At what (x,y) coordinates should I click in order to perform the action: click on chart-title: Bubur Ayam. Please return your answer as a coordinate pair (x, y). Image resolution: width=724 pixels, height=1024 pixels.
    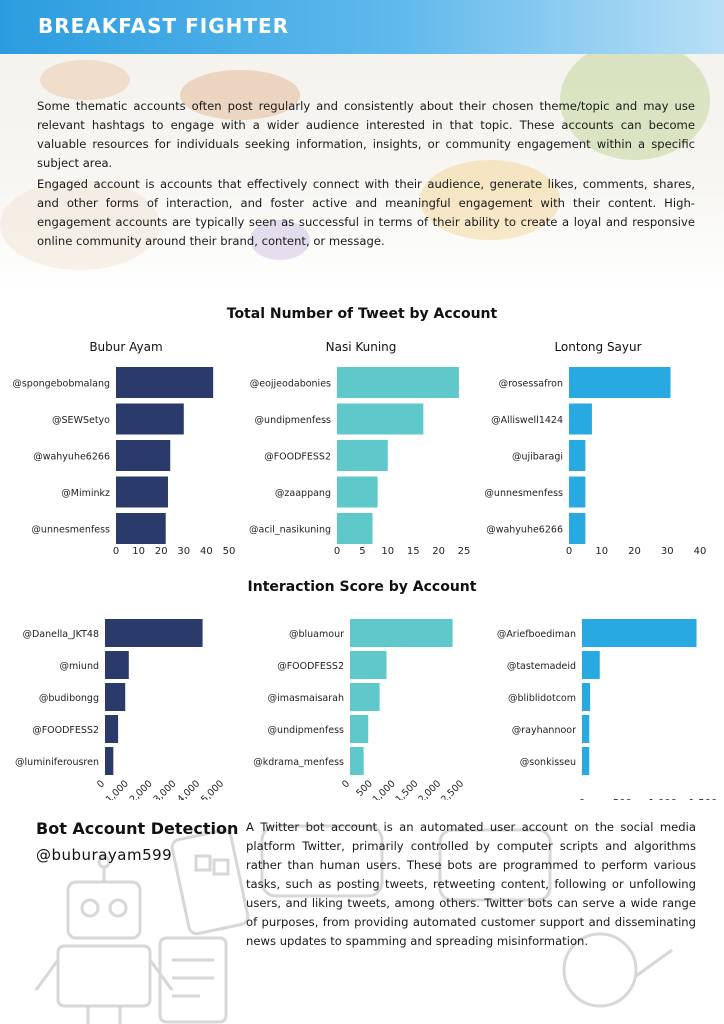
    Looking at the image, I should click on (125, 347).